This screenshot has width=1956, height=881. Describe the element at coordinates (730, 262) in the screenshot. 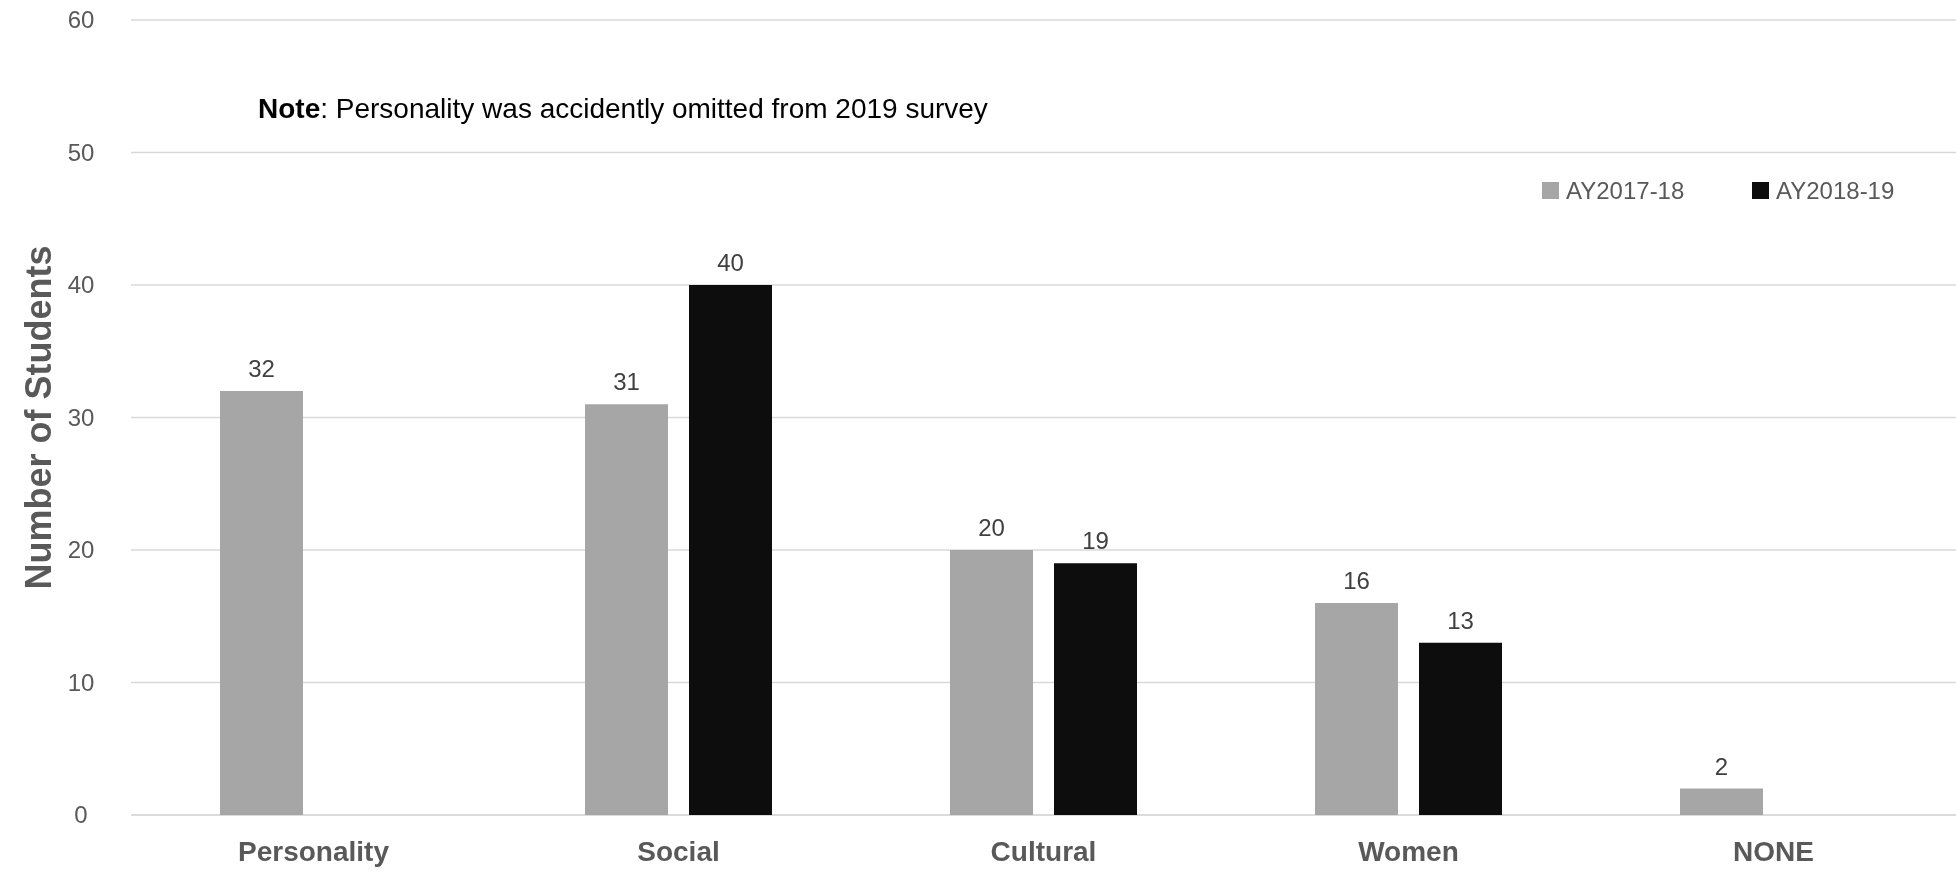

I see `data-label: 40` at that location.